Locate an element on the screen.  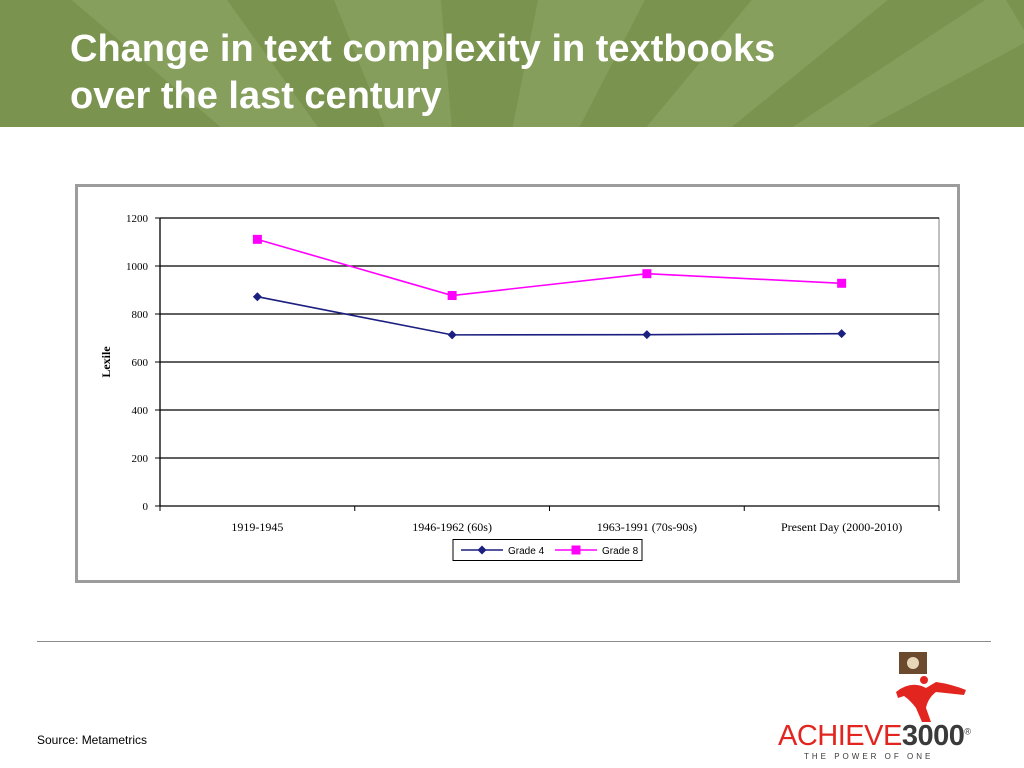
gymnast-figure-icon is located at coordinates (931, 687).